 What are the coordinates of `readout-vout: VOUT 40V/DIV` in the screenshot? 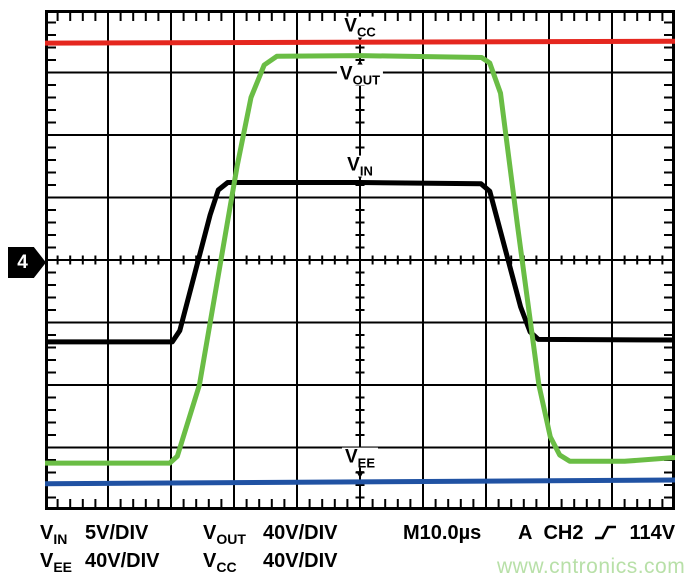 It's located at (270, 534).